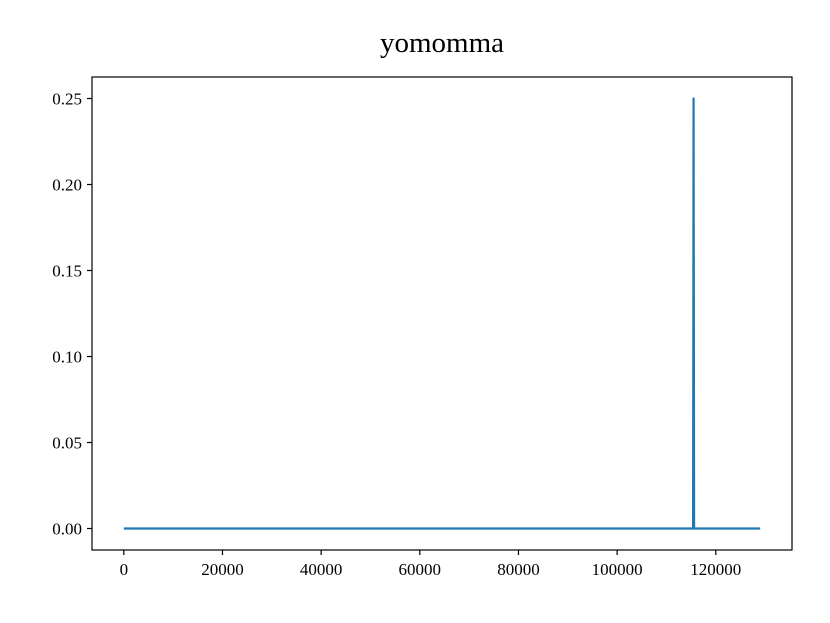  Describe the element at coordinates (67, 357) in the screenshot. I see `y-tick-label: 0.10` at that location.